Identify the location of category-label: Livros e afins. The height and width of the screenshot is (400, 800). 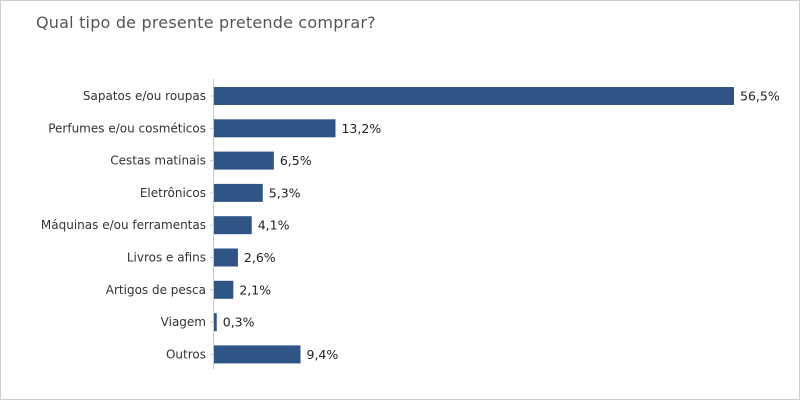
(166, 258).